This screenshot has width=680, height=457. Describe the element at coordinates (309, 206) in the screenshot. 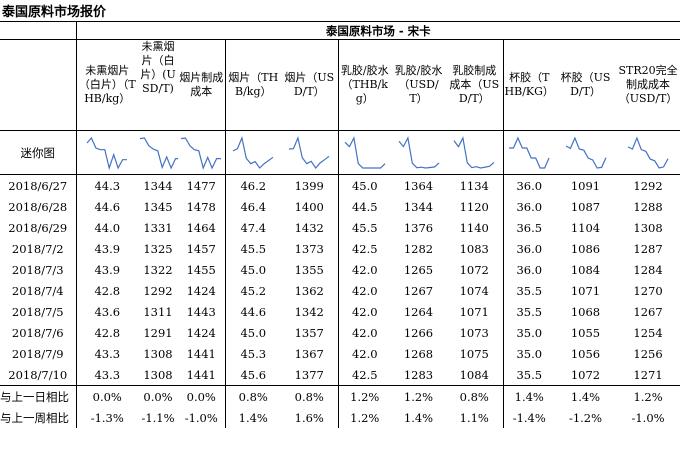

I see `table-cell: 1400` at that location.